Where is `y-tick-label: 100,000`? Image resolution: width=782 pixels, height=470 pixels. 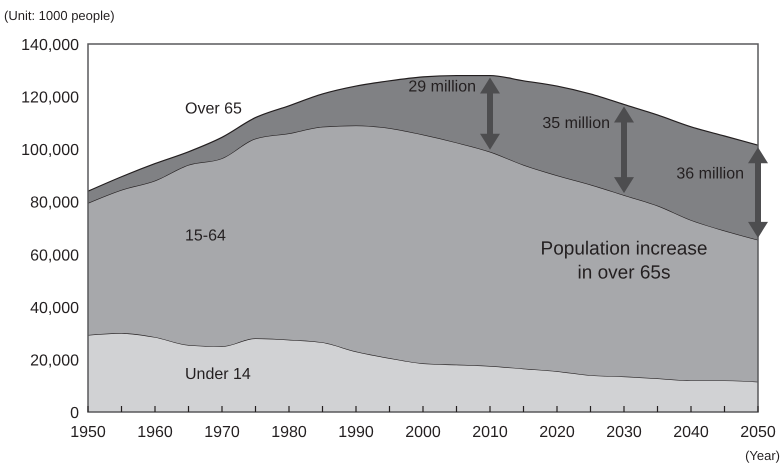
y-tick-label: 100,000 is located at coordinates (50, 151).